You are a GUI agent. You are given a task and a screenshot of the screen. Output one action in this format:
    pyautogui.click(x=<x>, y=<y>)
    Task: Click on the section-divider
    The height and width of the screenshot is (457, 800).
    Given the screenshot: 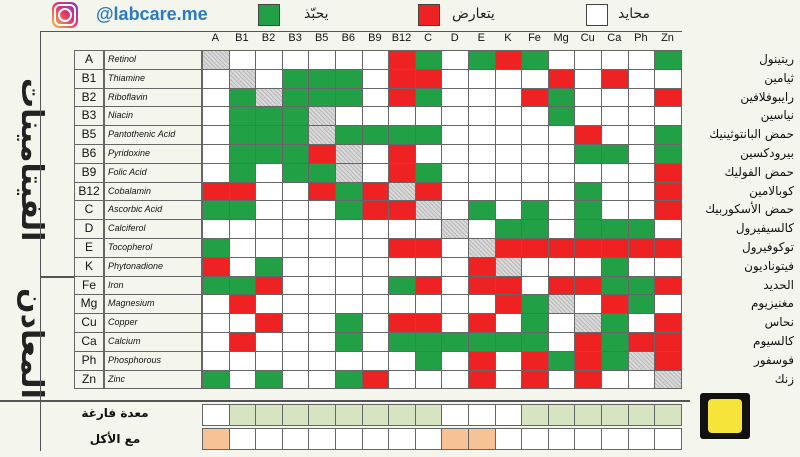 What is the action you would take?
    pyautogui.click(x=57, y=276)
    